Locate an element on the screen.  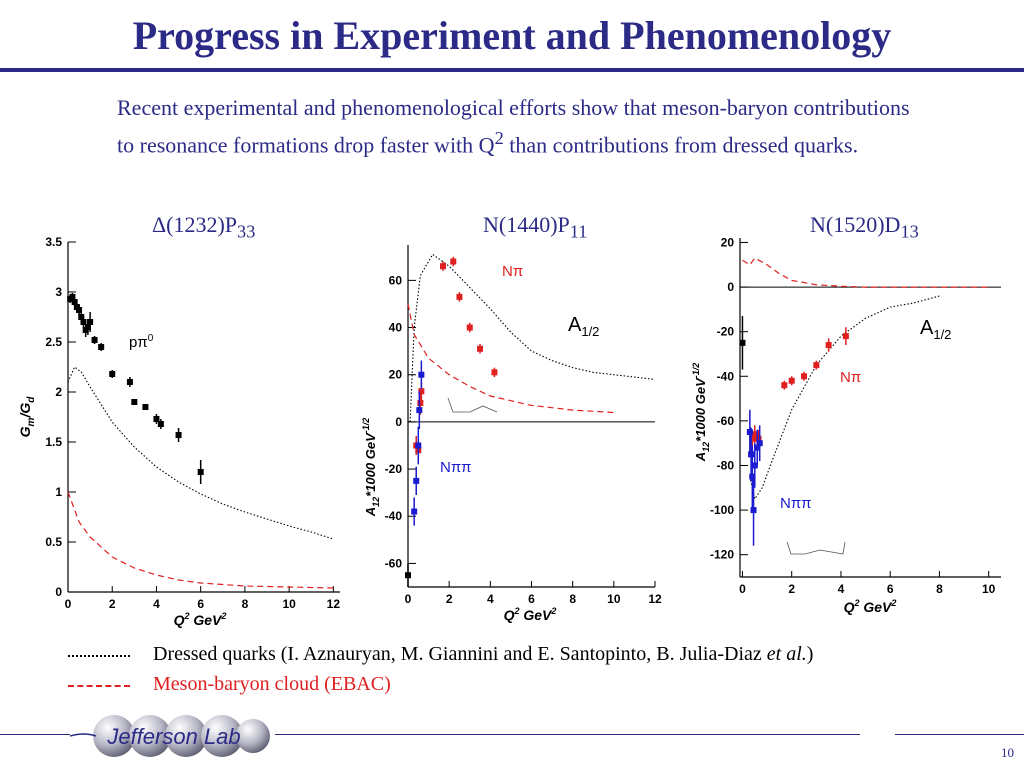
y-tick-label: -80 is located at coordinates (726, 465).